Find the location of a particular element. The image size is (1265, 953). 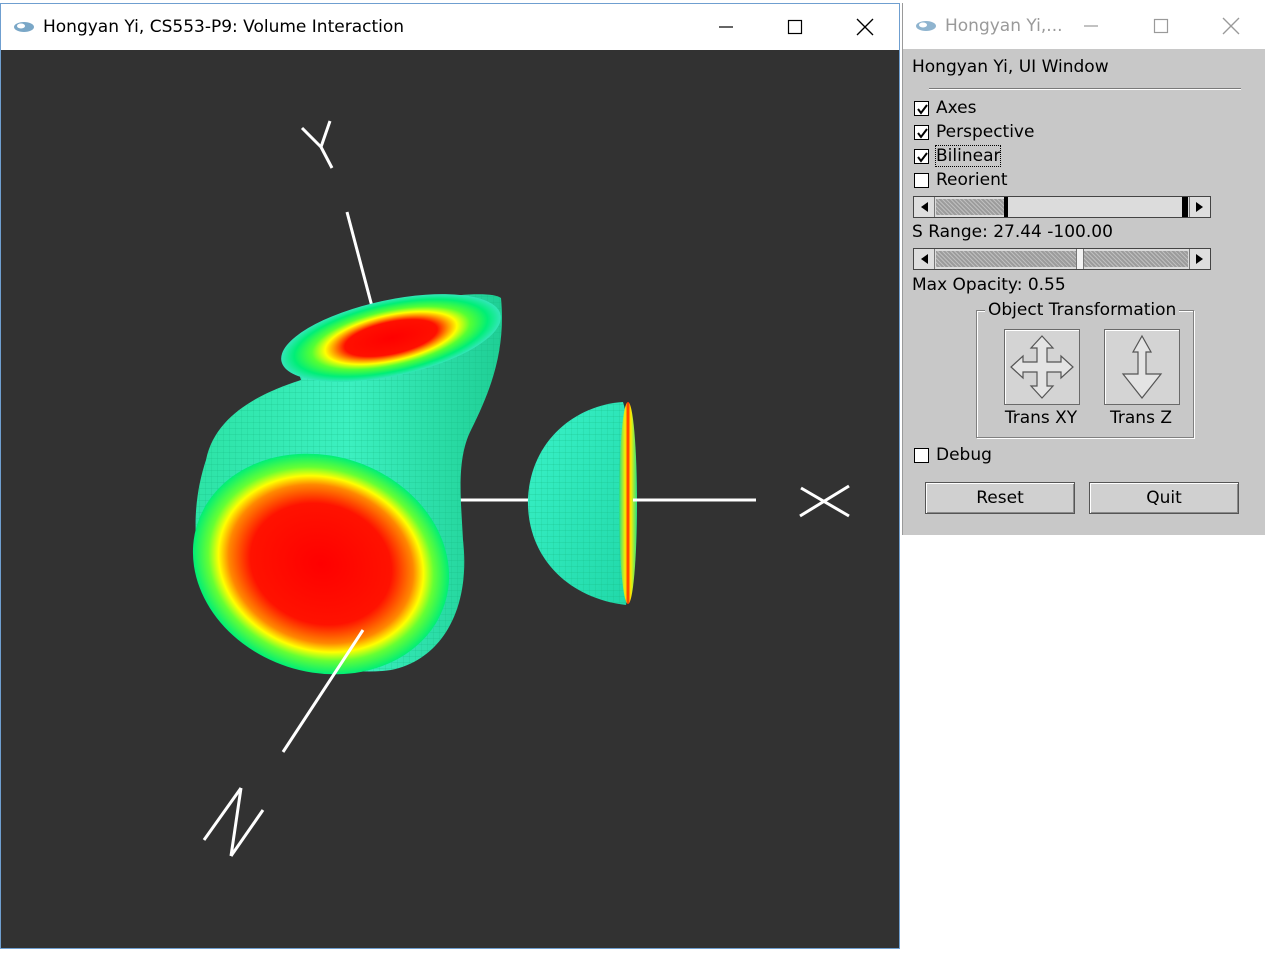

x-axis-label is located at coordinates (824, 501).